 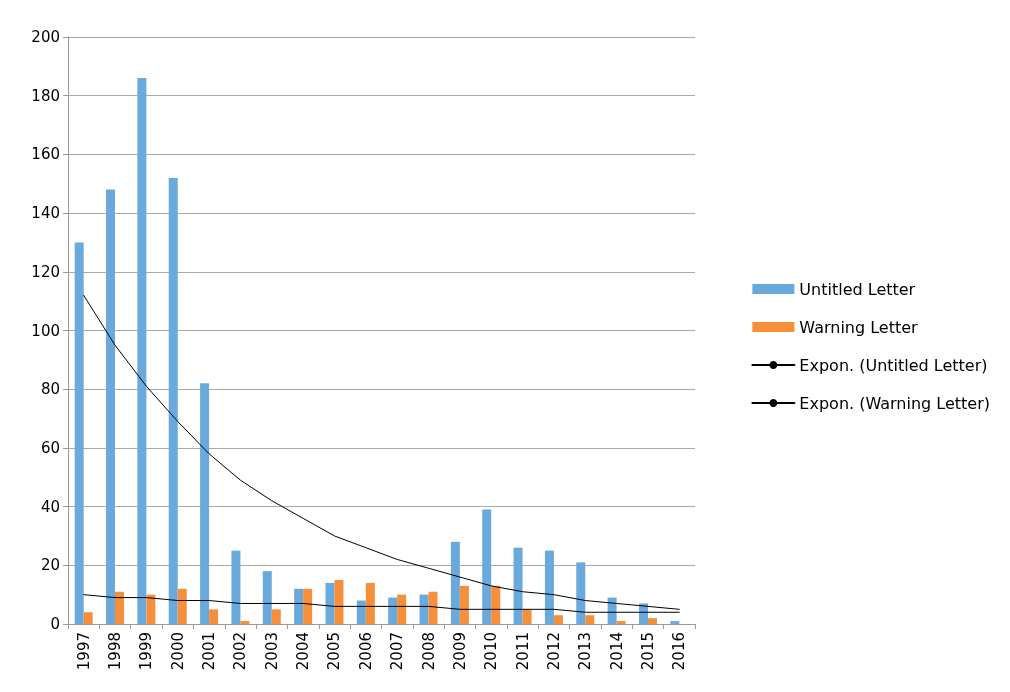 I want to click on x-tick-label: 1998, so click(x=115, y=651).